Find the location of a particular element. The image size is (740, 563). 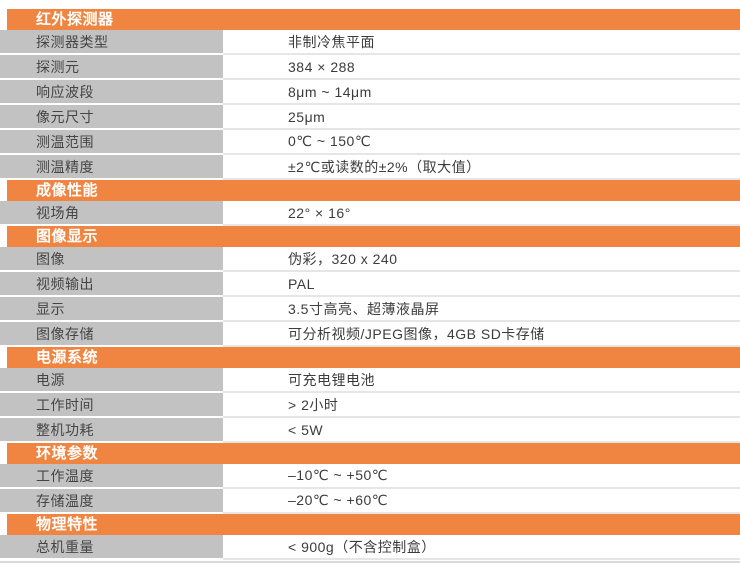

spec-label: 测温精度 is located at coordinates (111, 167).